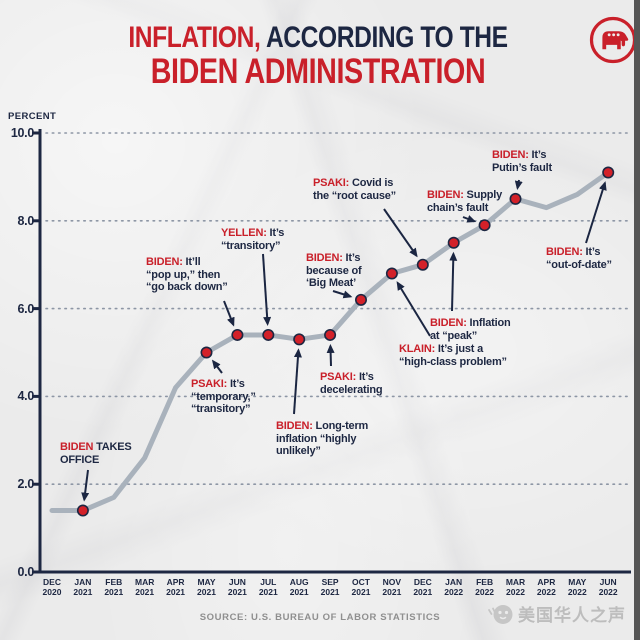 Image resolution: width=640 pixels, height=640 pixels. Describe the element at coordinates (572, 615) in the screenshot. I see `watermark-text: 美国华人之声` at that location.